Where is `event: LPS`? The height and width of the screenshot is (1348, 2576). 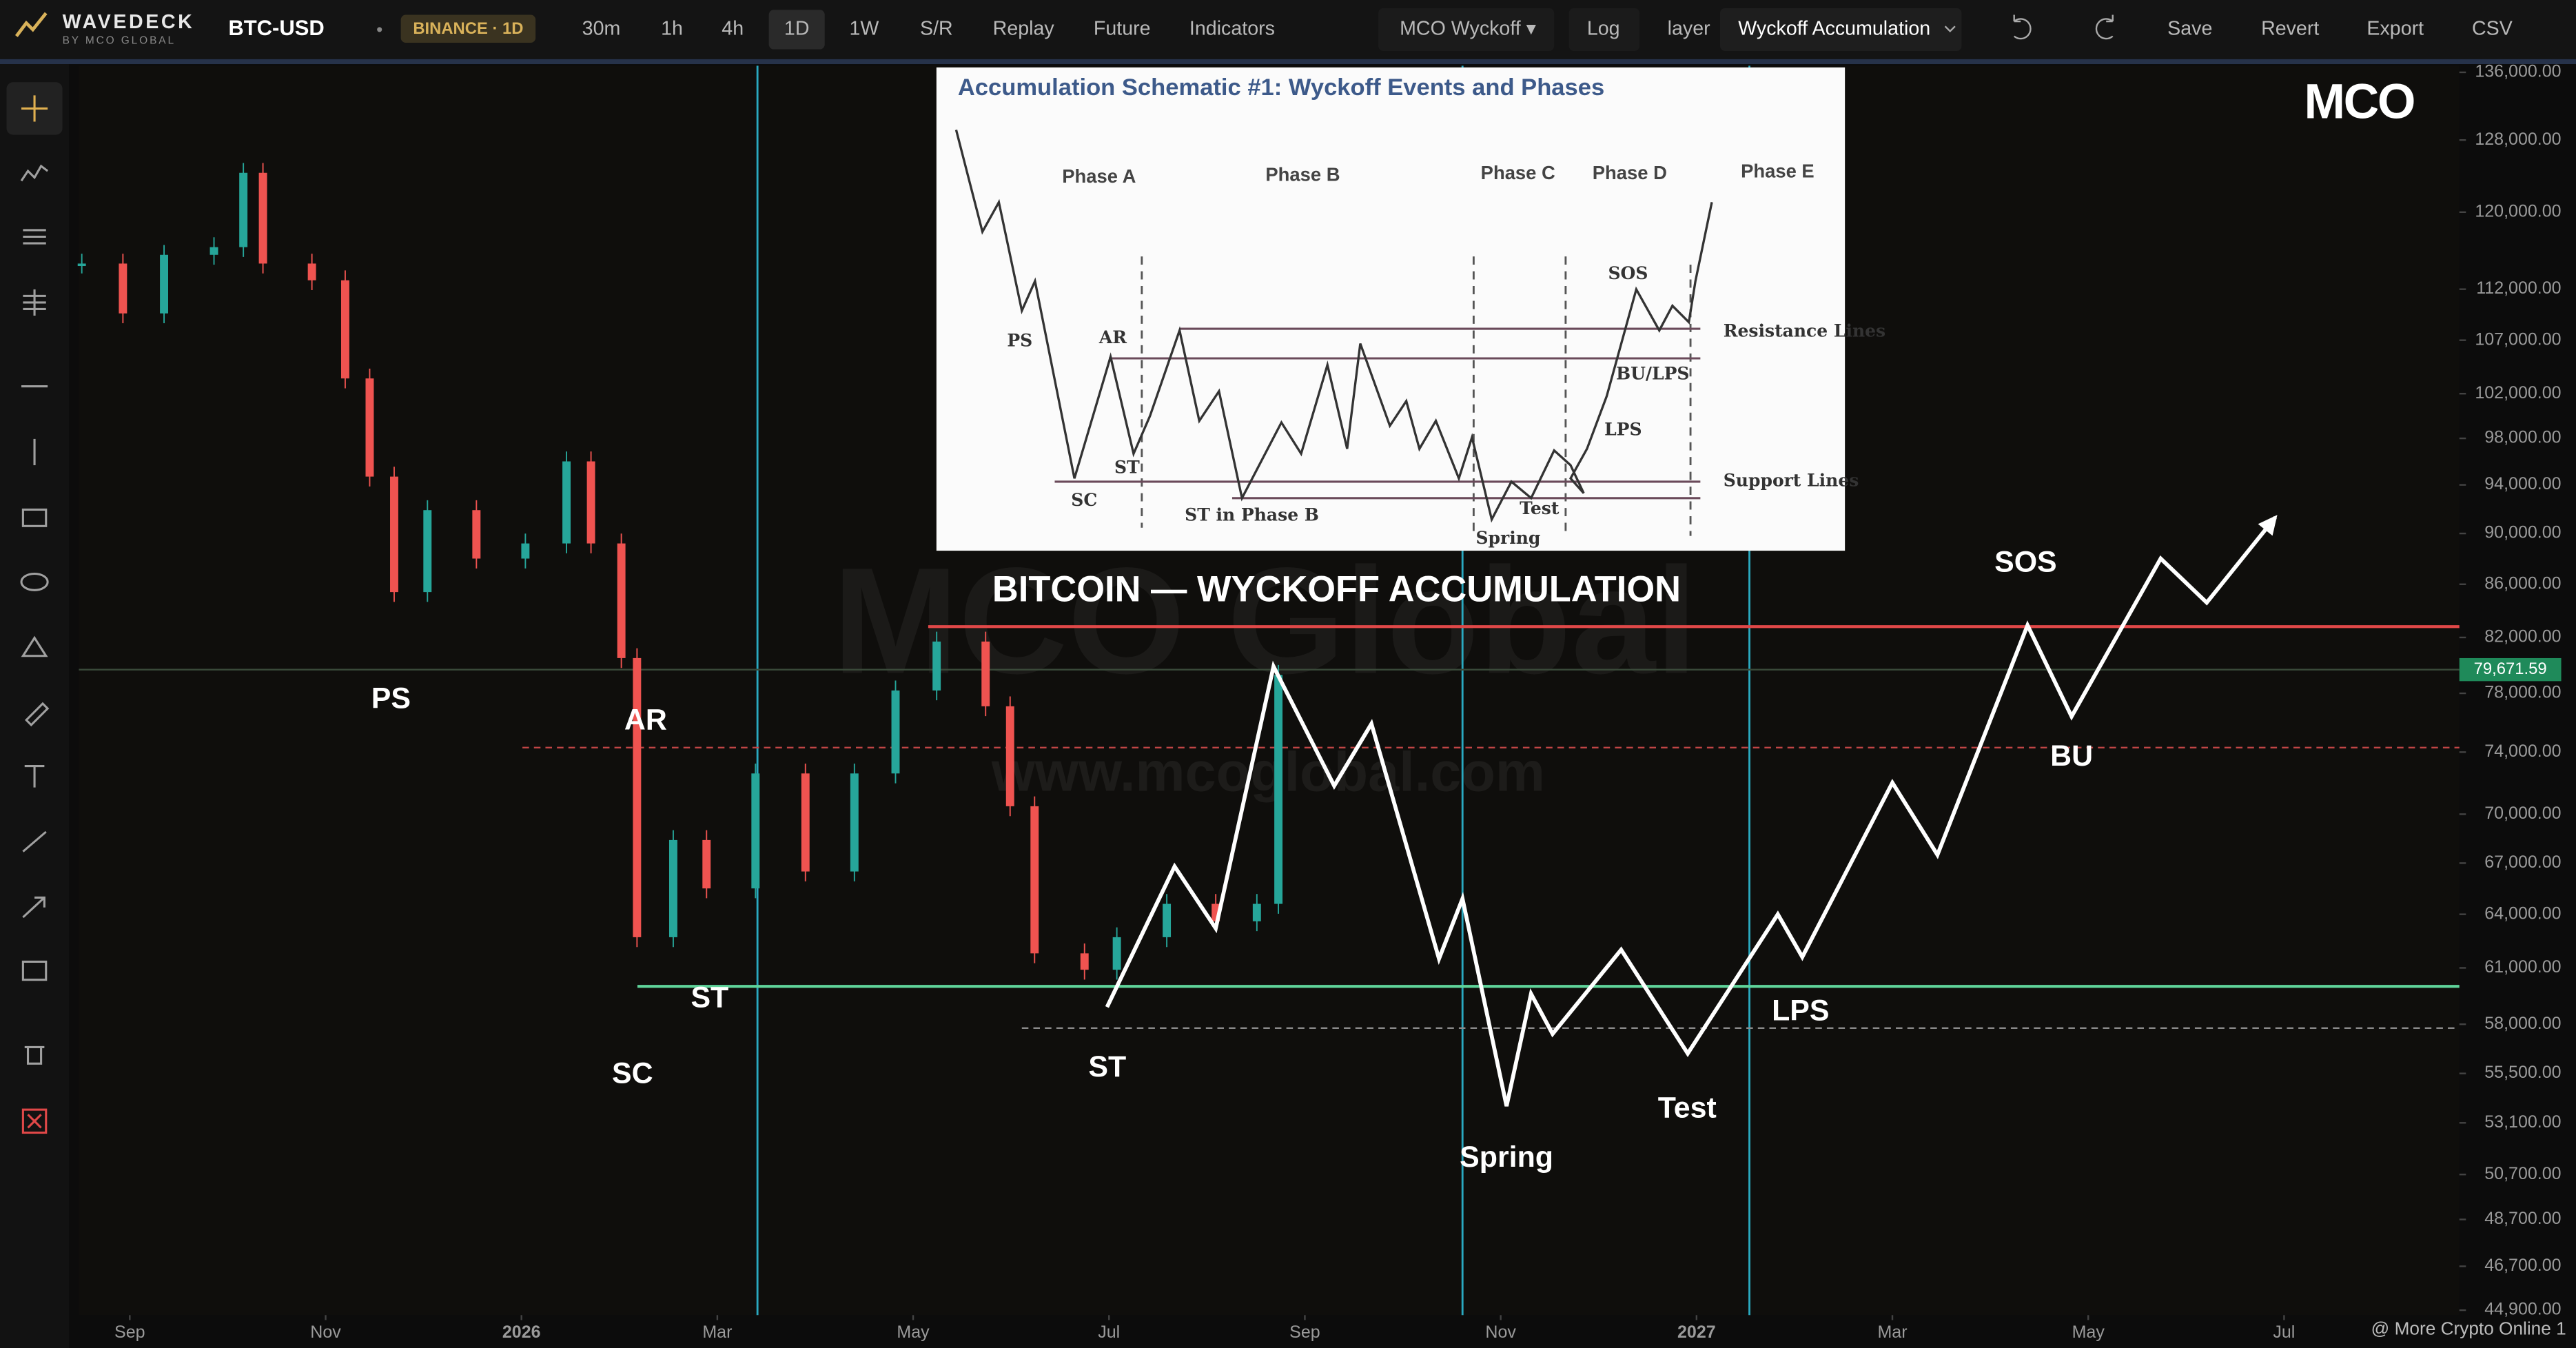 event: LPS is located at coordinates (1623, 428).